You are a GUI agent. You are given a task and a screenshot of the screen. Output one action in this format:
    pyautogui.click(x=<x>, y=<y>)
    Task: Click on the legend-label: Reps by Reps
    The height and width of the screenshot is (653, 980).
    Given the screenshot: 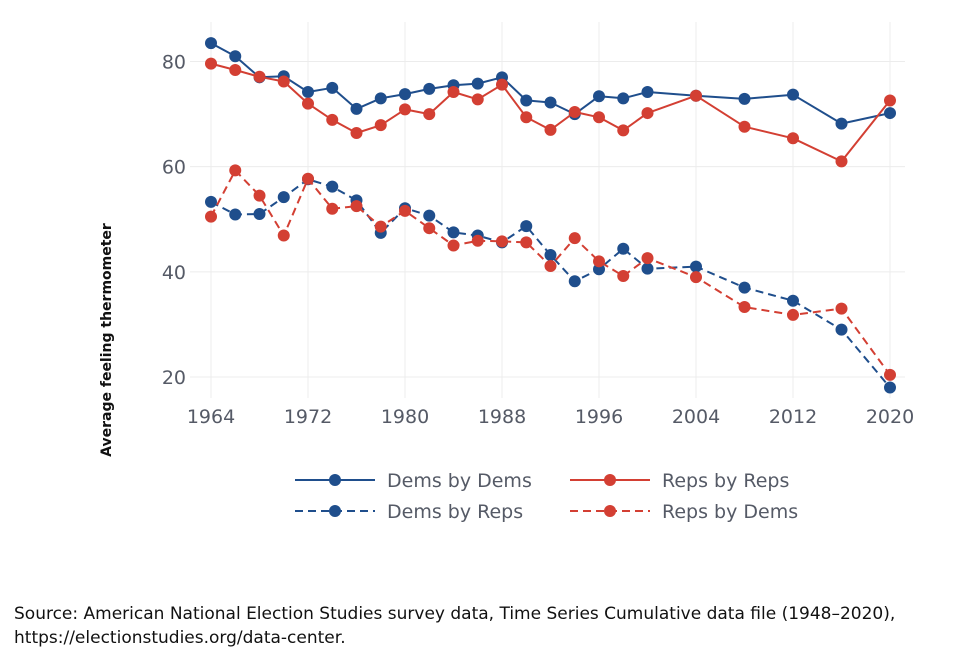 What is the action you would take?
    pyautogui.click(x=725, y=481)
    